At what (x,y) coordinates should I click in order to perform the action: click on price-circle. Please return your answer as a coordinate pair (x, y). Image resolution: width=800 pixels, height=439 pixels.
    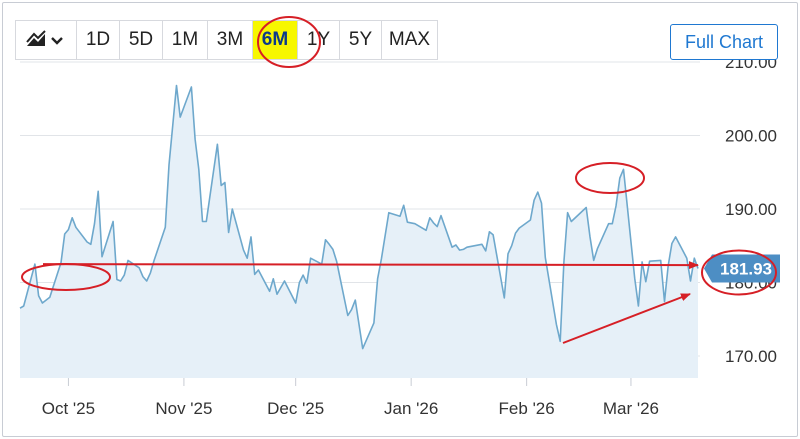
    Looking at the image, I should click on (739, 272).